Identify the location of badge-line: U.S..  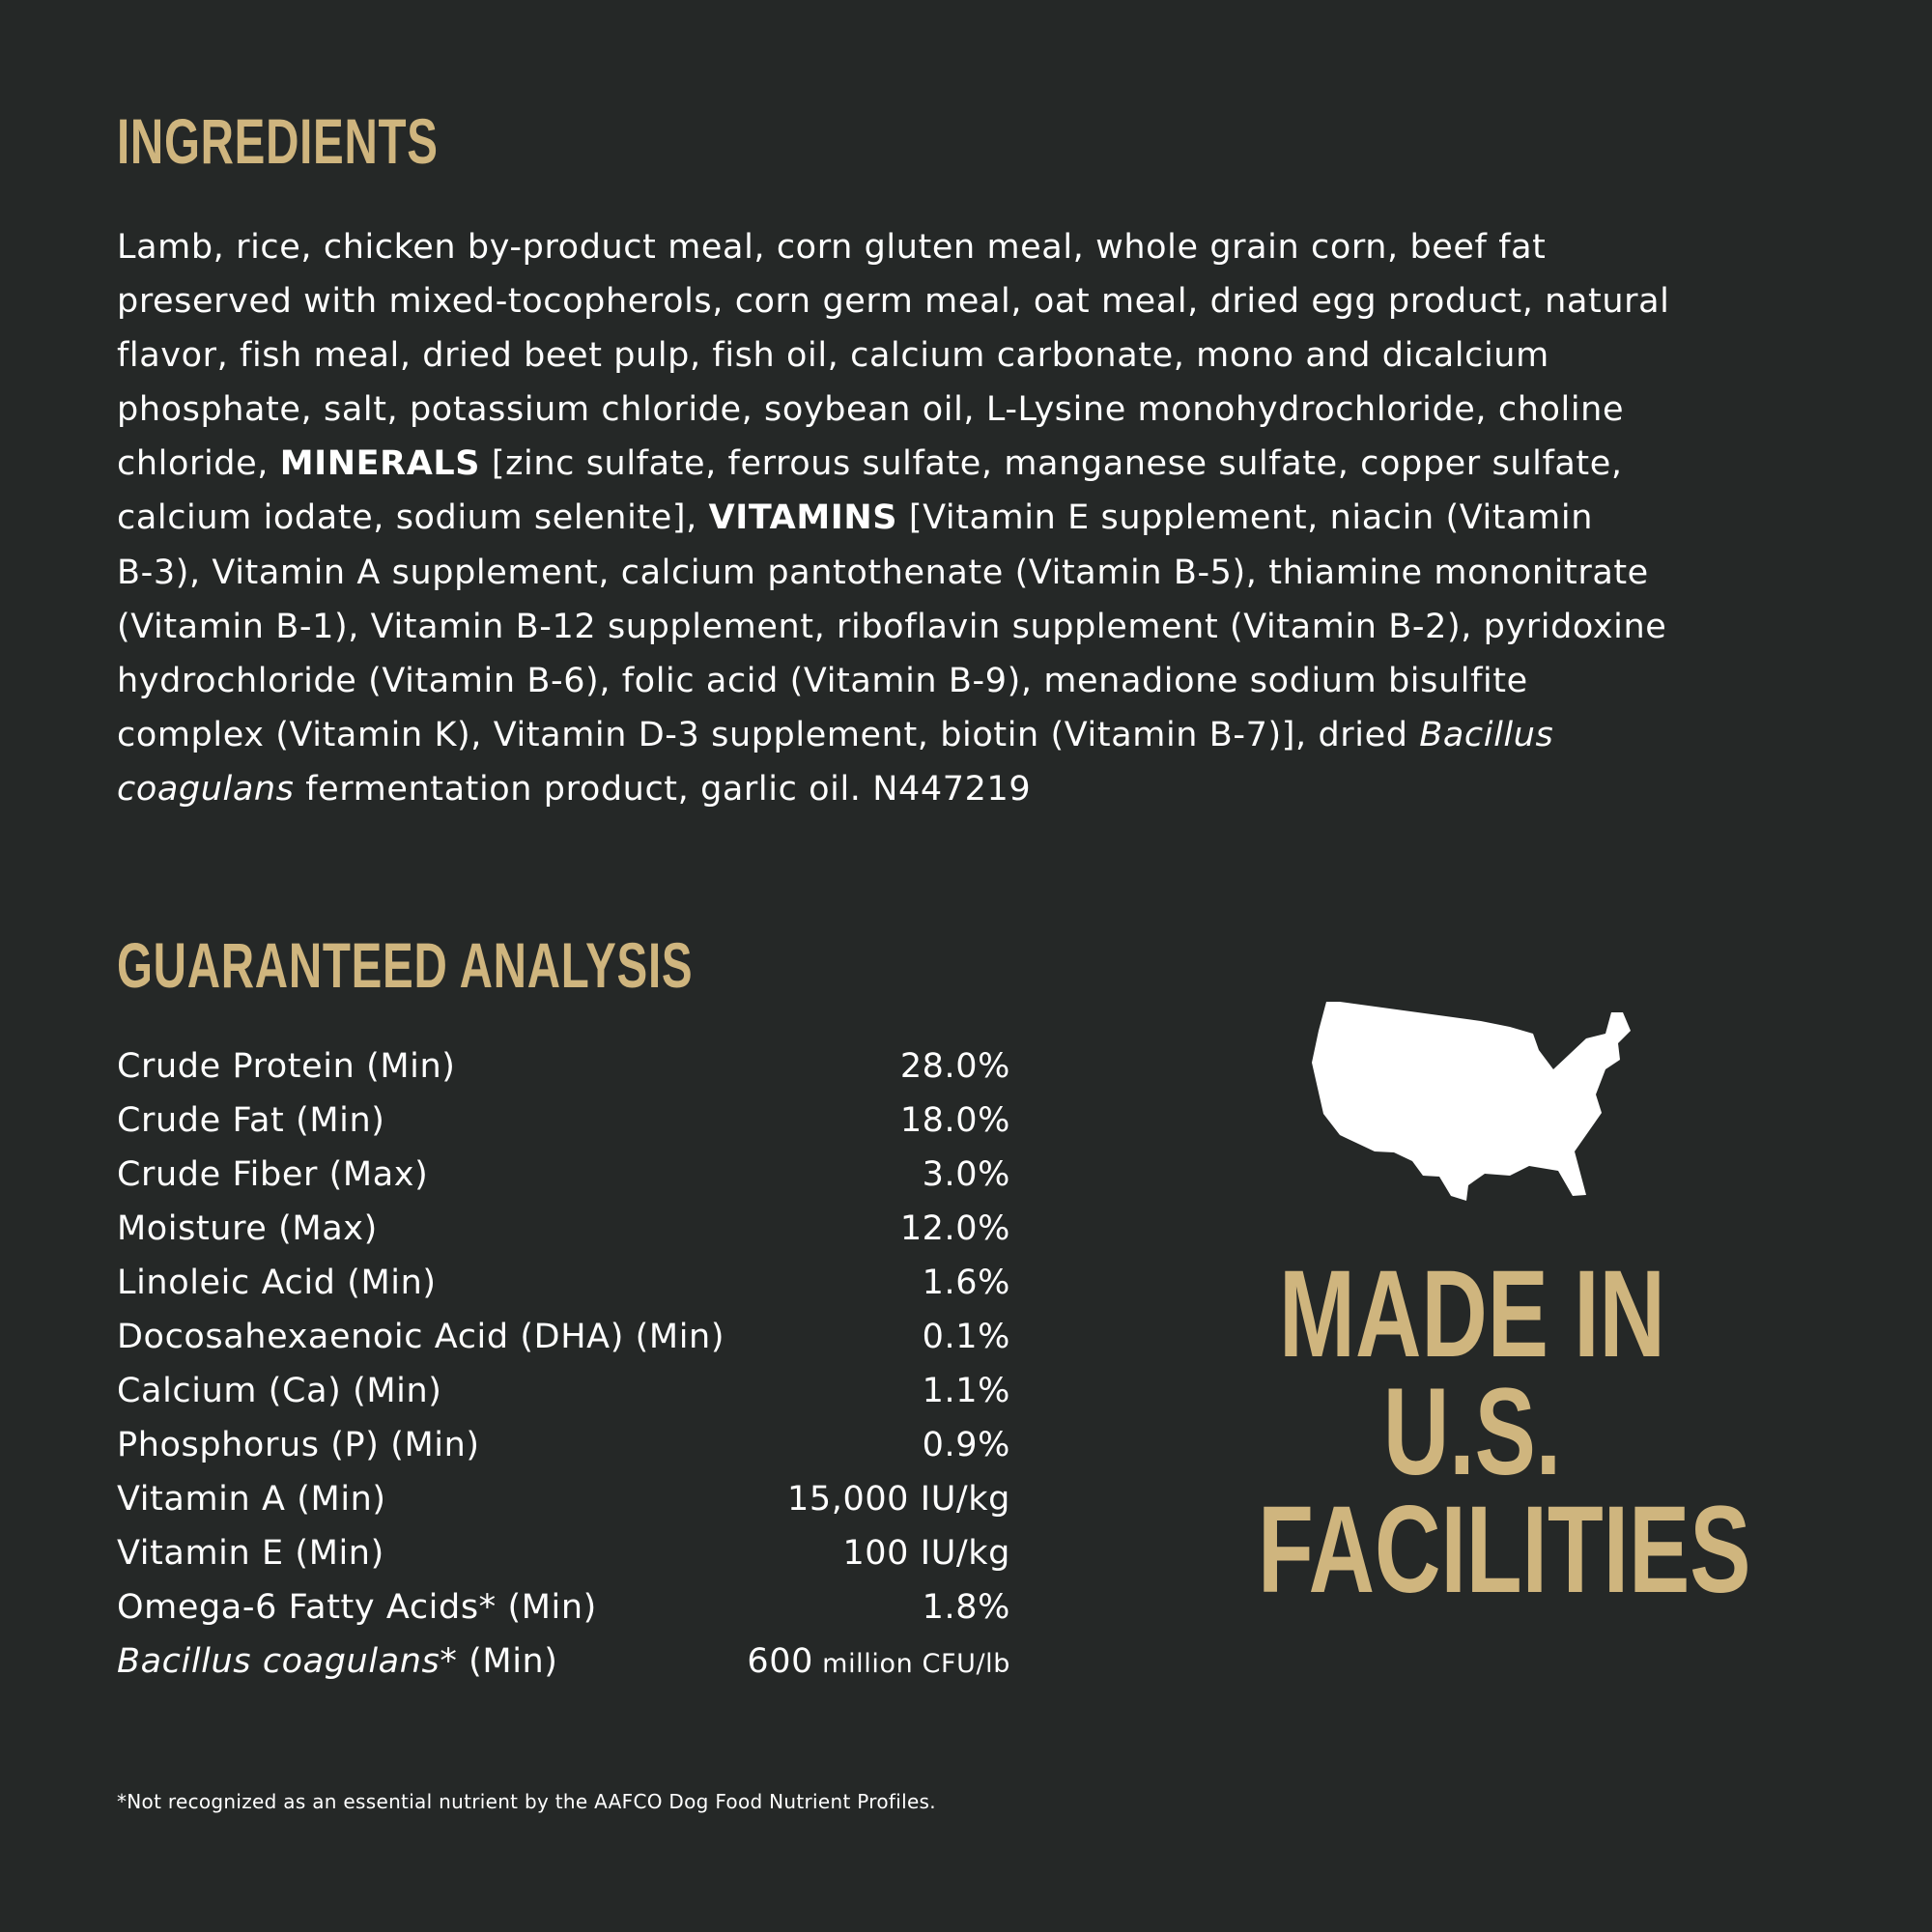
(1472, 1432).